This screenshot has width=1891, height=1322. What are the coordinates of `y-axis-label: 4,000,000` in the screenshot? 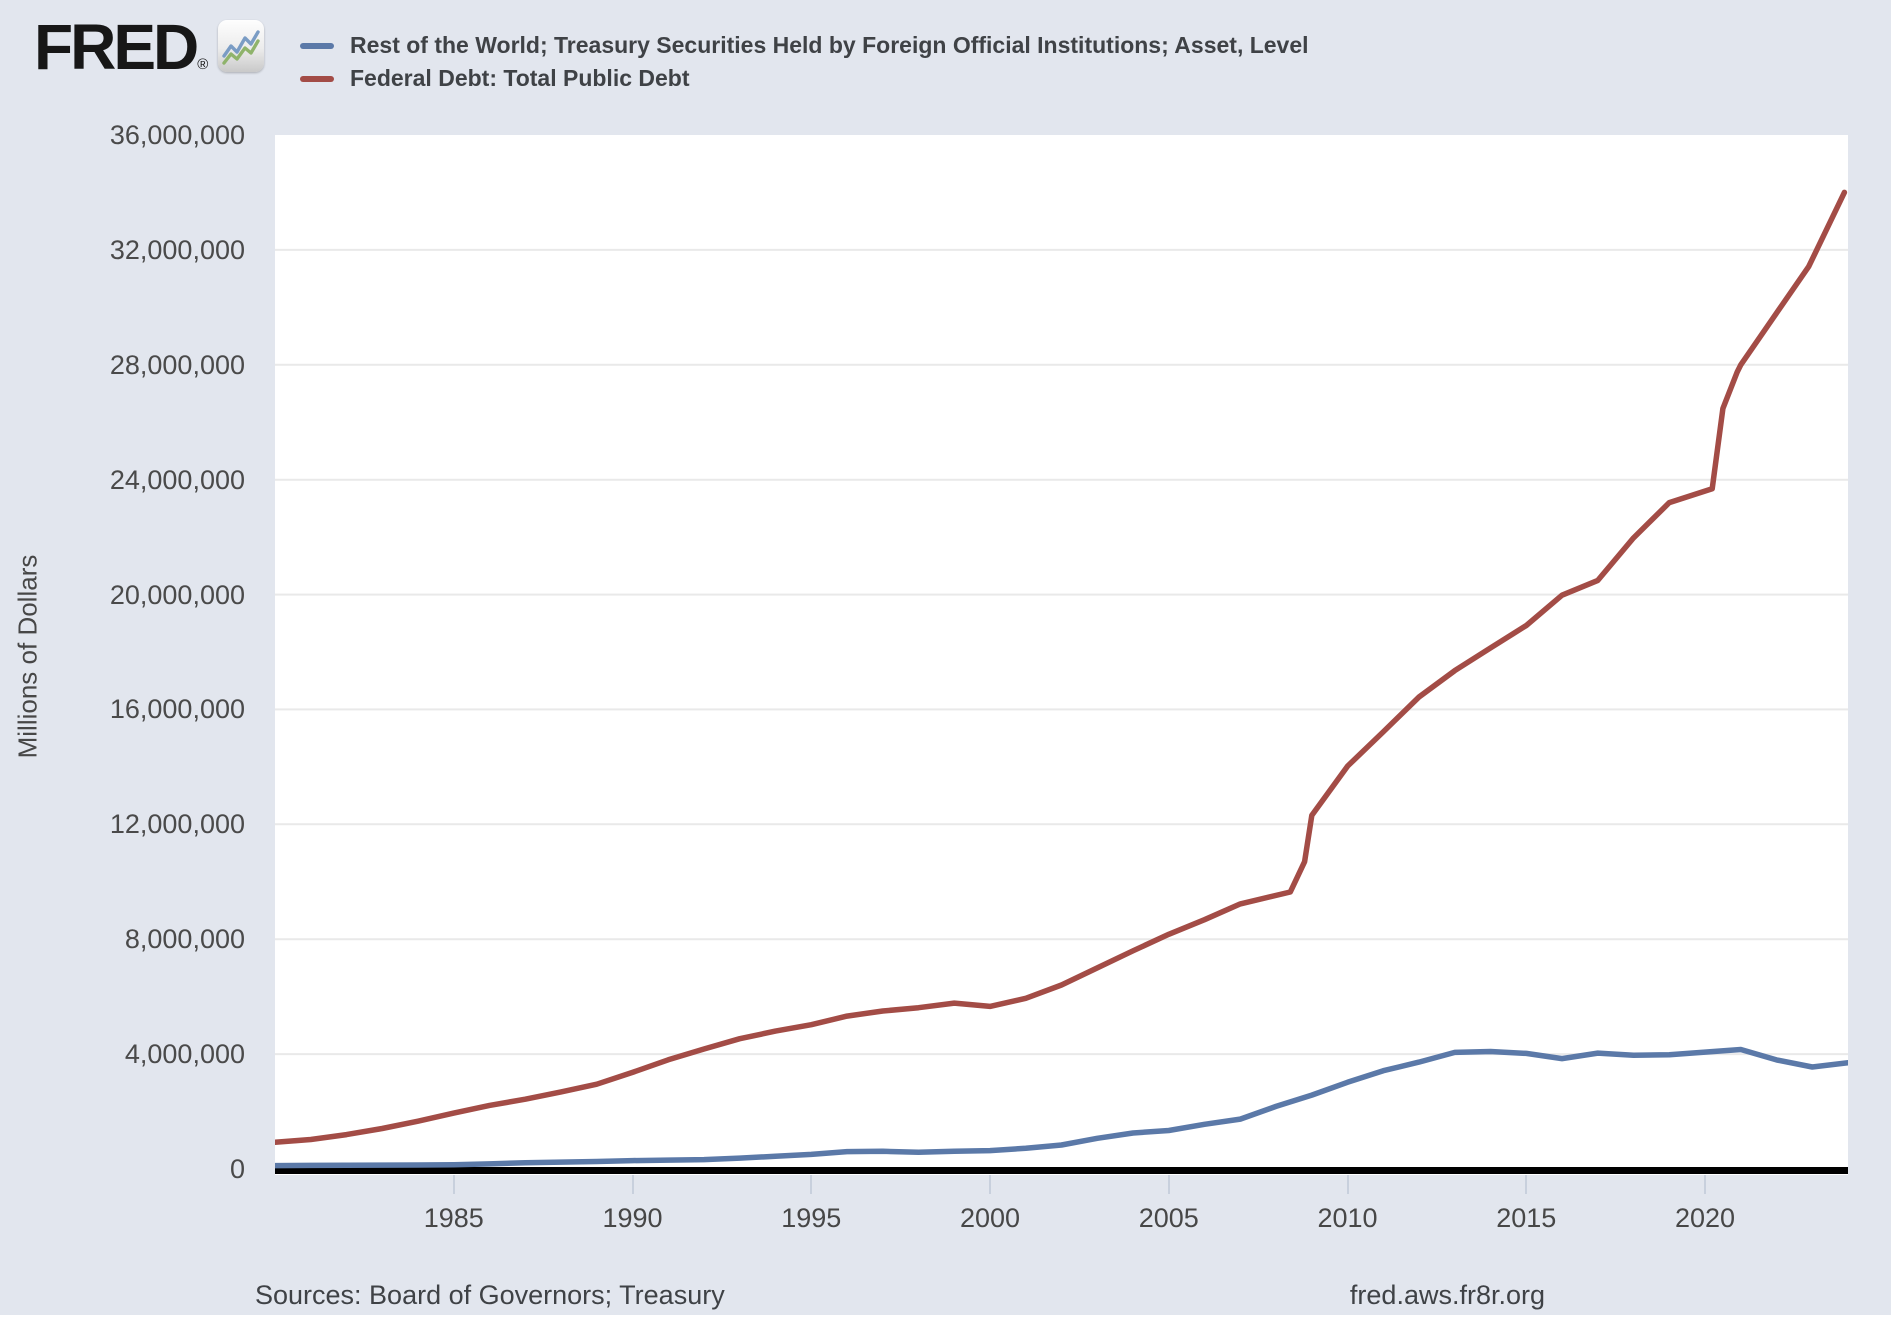 It's located at (184, 1054).